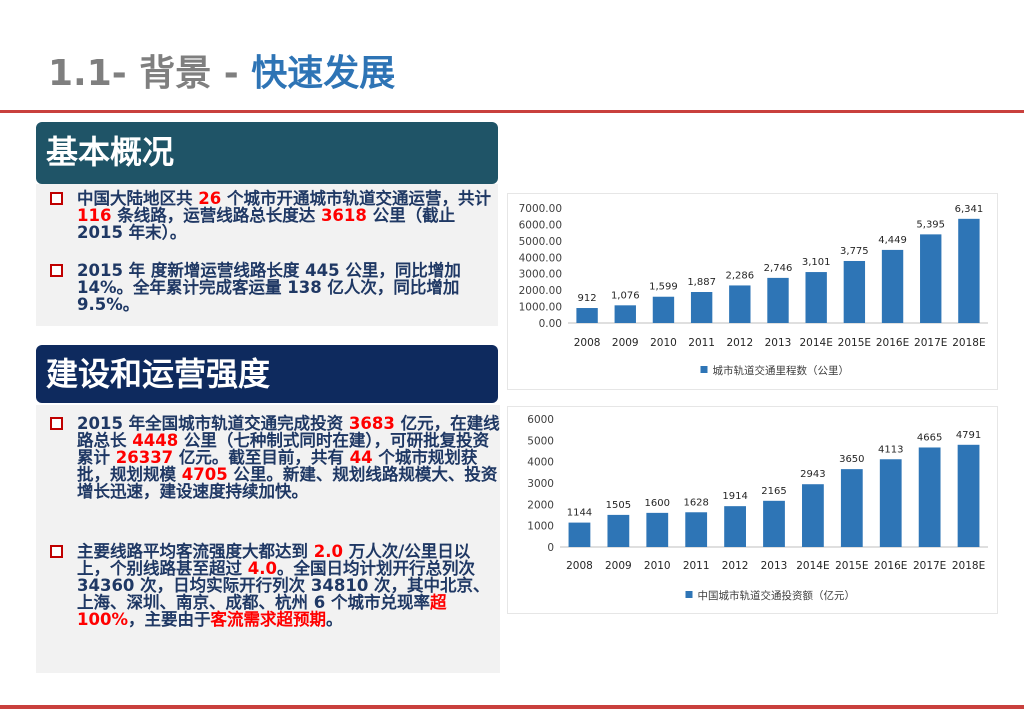  I want to click on data-label: 2943, so click(812, 474).